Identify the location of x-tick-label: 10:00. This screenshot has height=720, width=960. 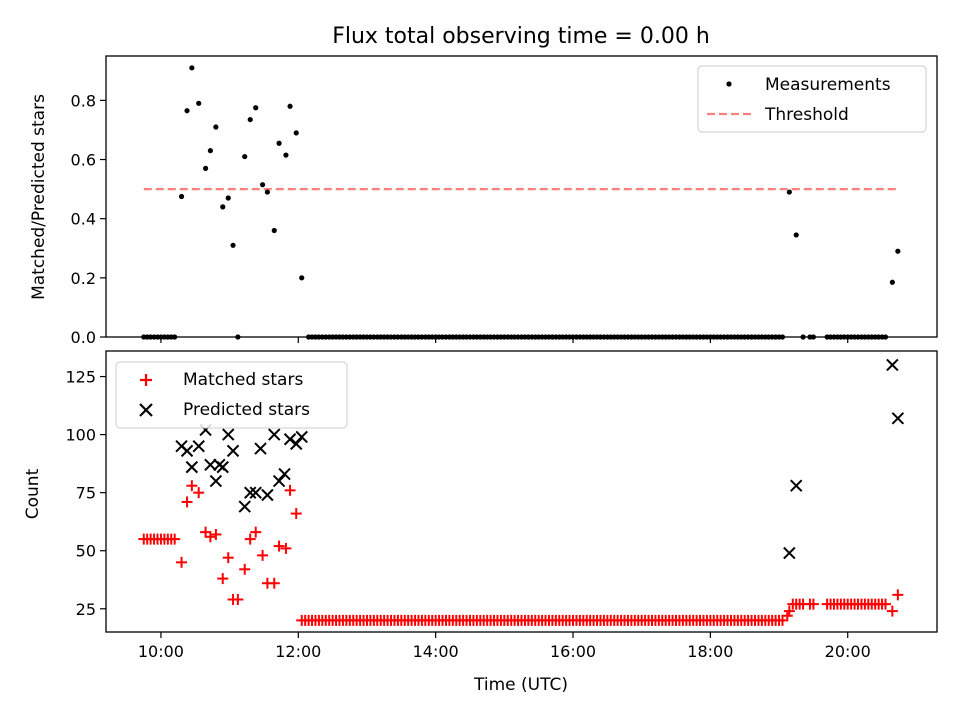
(161, 651).